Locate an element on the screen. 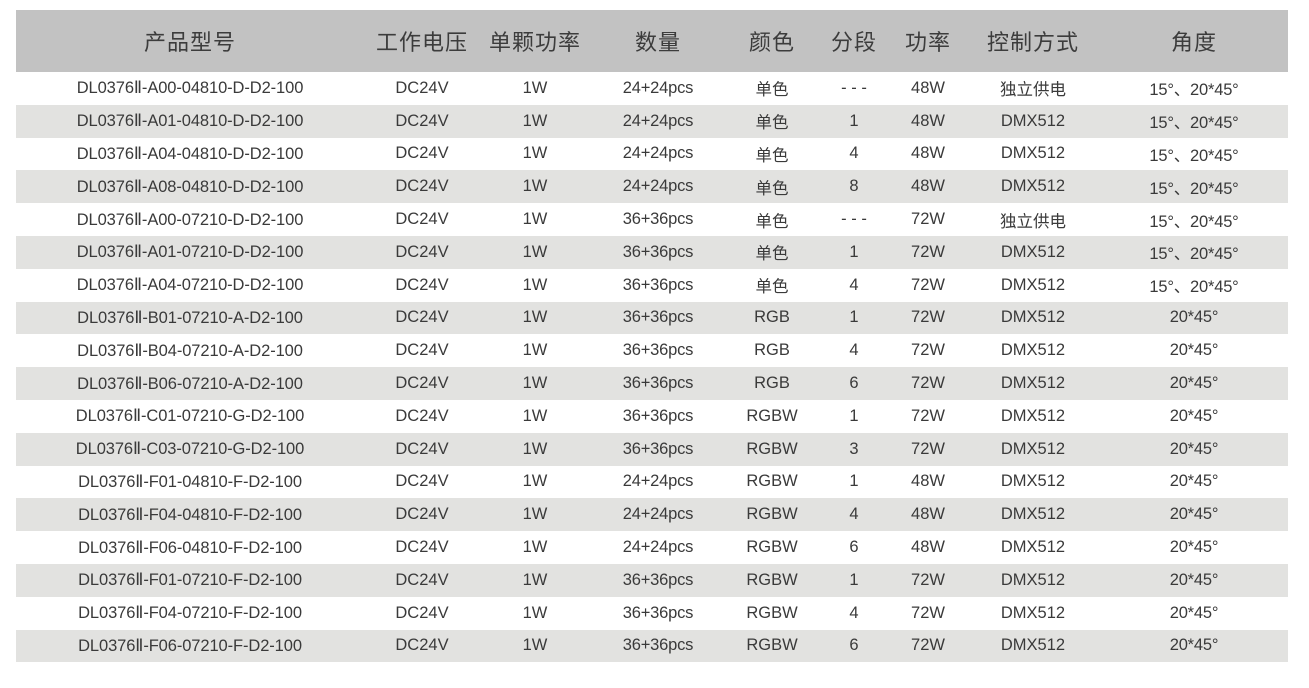  cell-control: 独立供电 is located at coordinates (1033, 90).